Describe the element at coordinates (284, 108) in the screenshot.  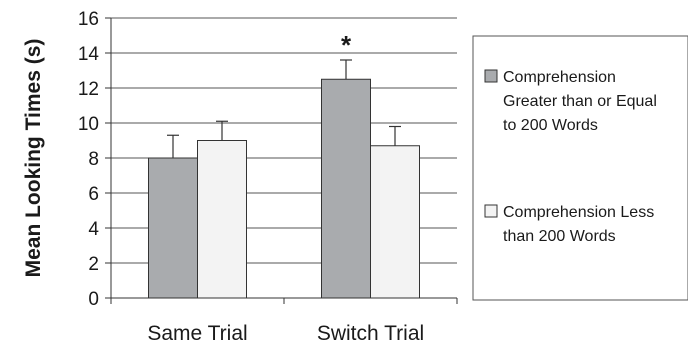
I see `error-bars` at that location.